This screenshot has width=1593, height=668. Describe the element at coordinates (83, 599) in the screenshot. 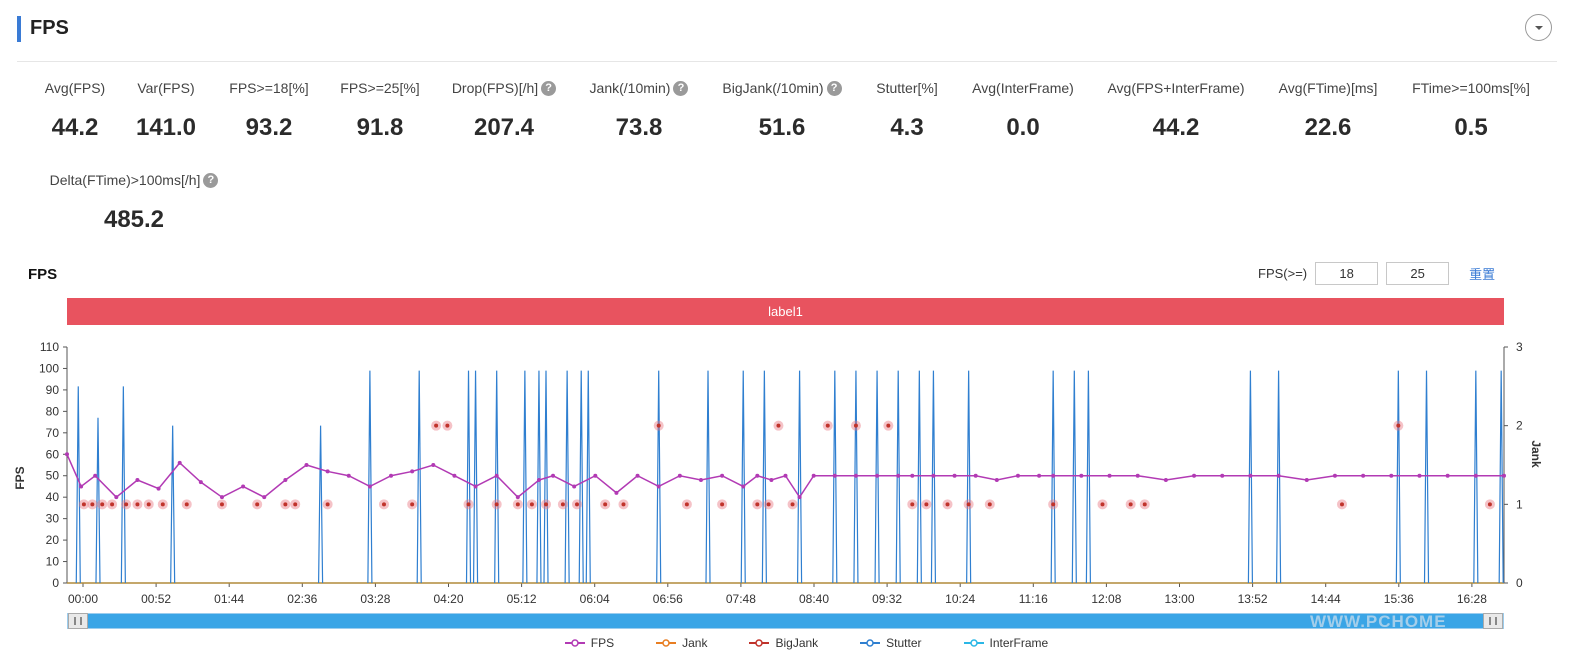

I see `x-tick-label: 00:00` at that location.